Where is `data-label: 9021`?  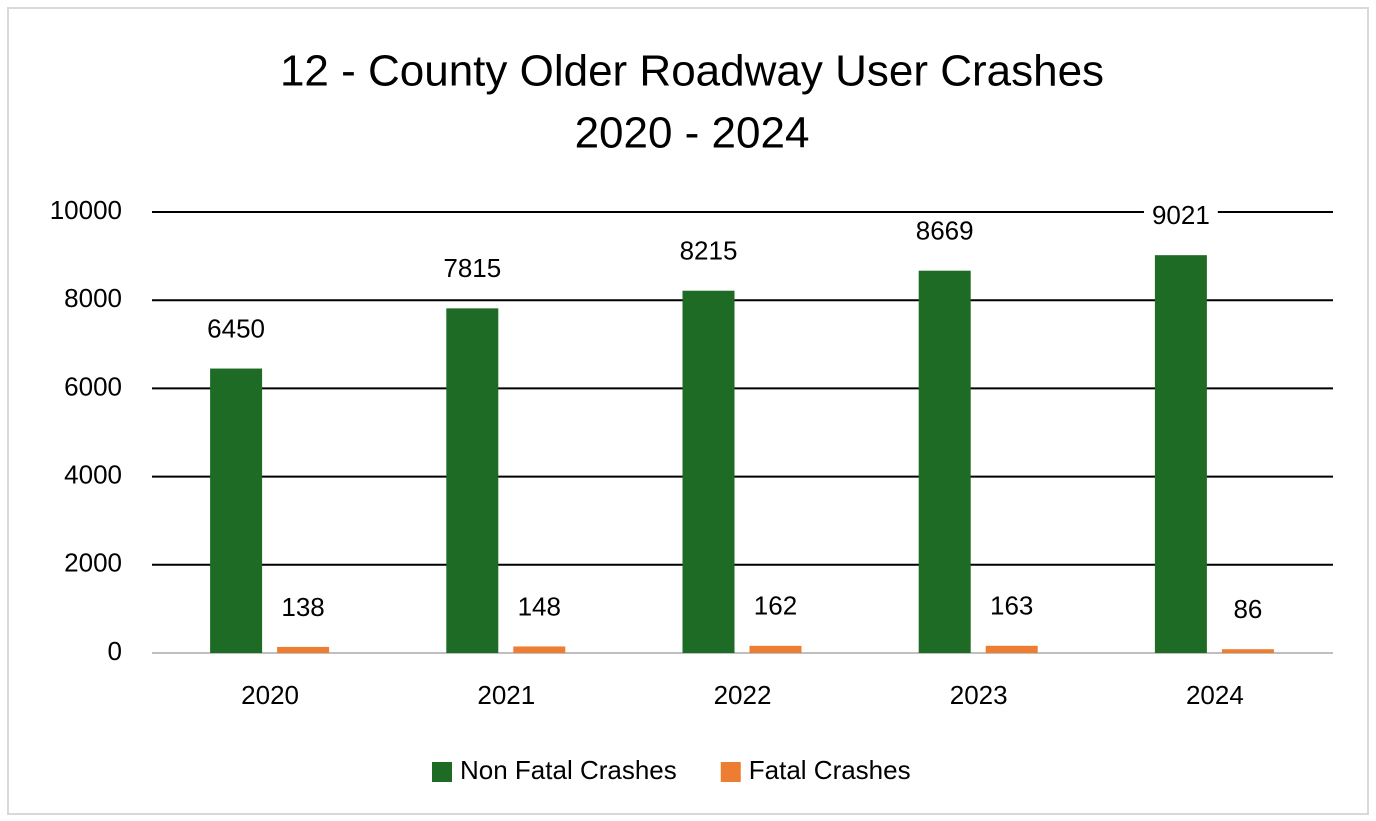 data-label: 9021 is located at coordinates (1181, 215).